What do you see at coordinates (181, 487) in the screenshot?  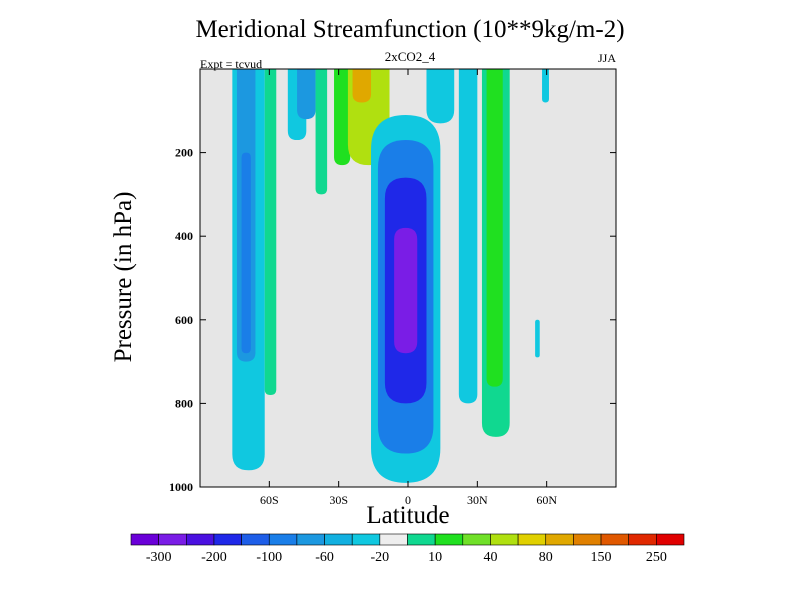 I see `y-tick-label: 1000` at bounding box center [181, 487].